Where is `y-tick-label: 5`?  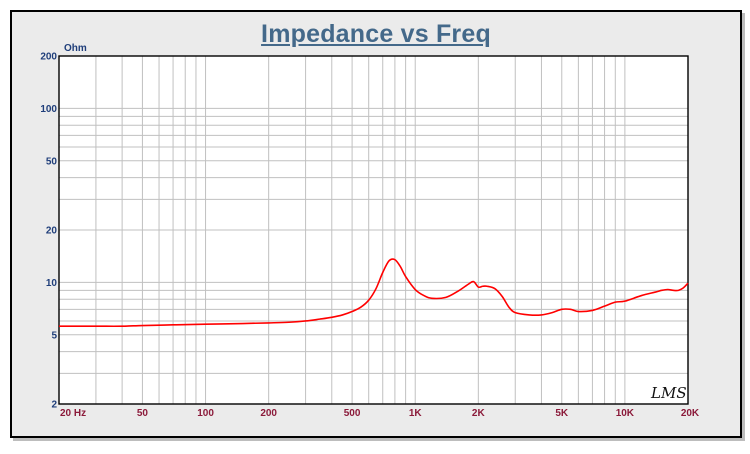 y-tick-label: 5 is located at coordinates (54, 335).